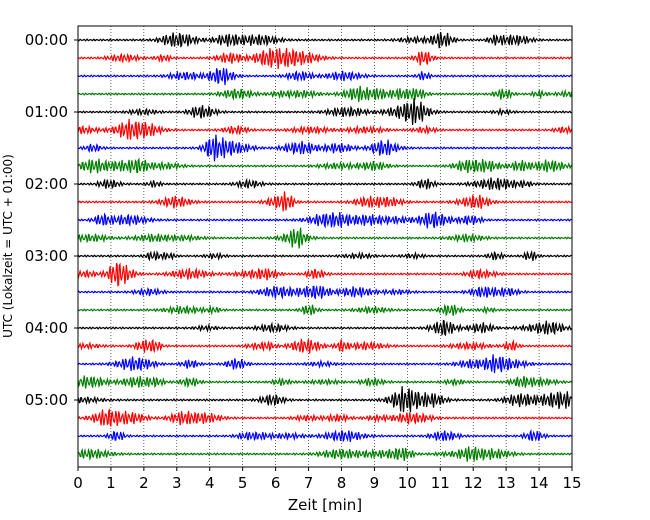 Image resolution: width=650 pixels, height=520 pixels. Describe the element at coordinates (407, 483) in the screenshot. I see `x-tick-label: 10` at that location.